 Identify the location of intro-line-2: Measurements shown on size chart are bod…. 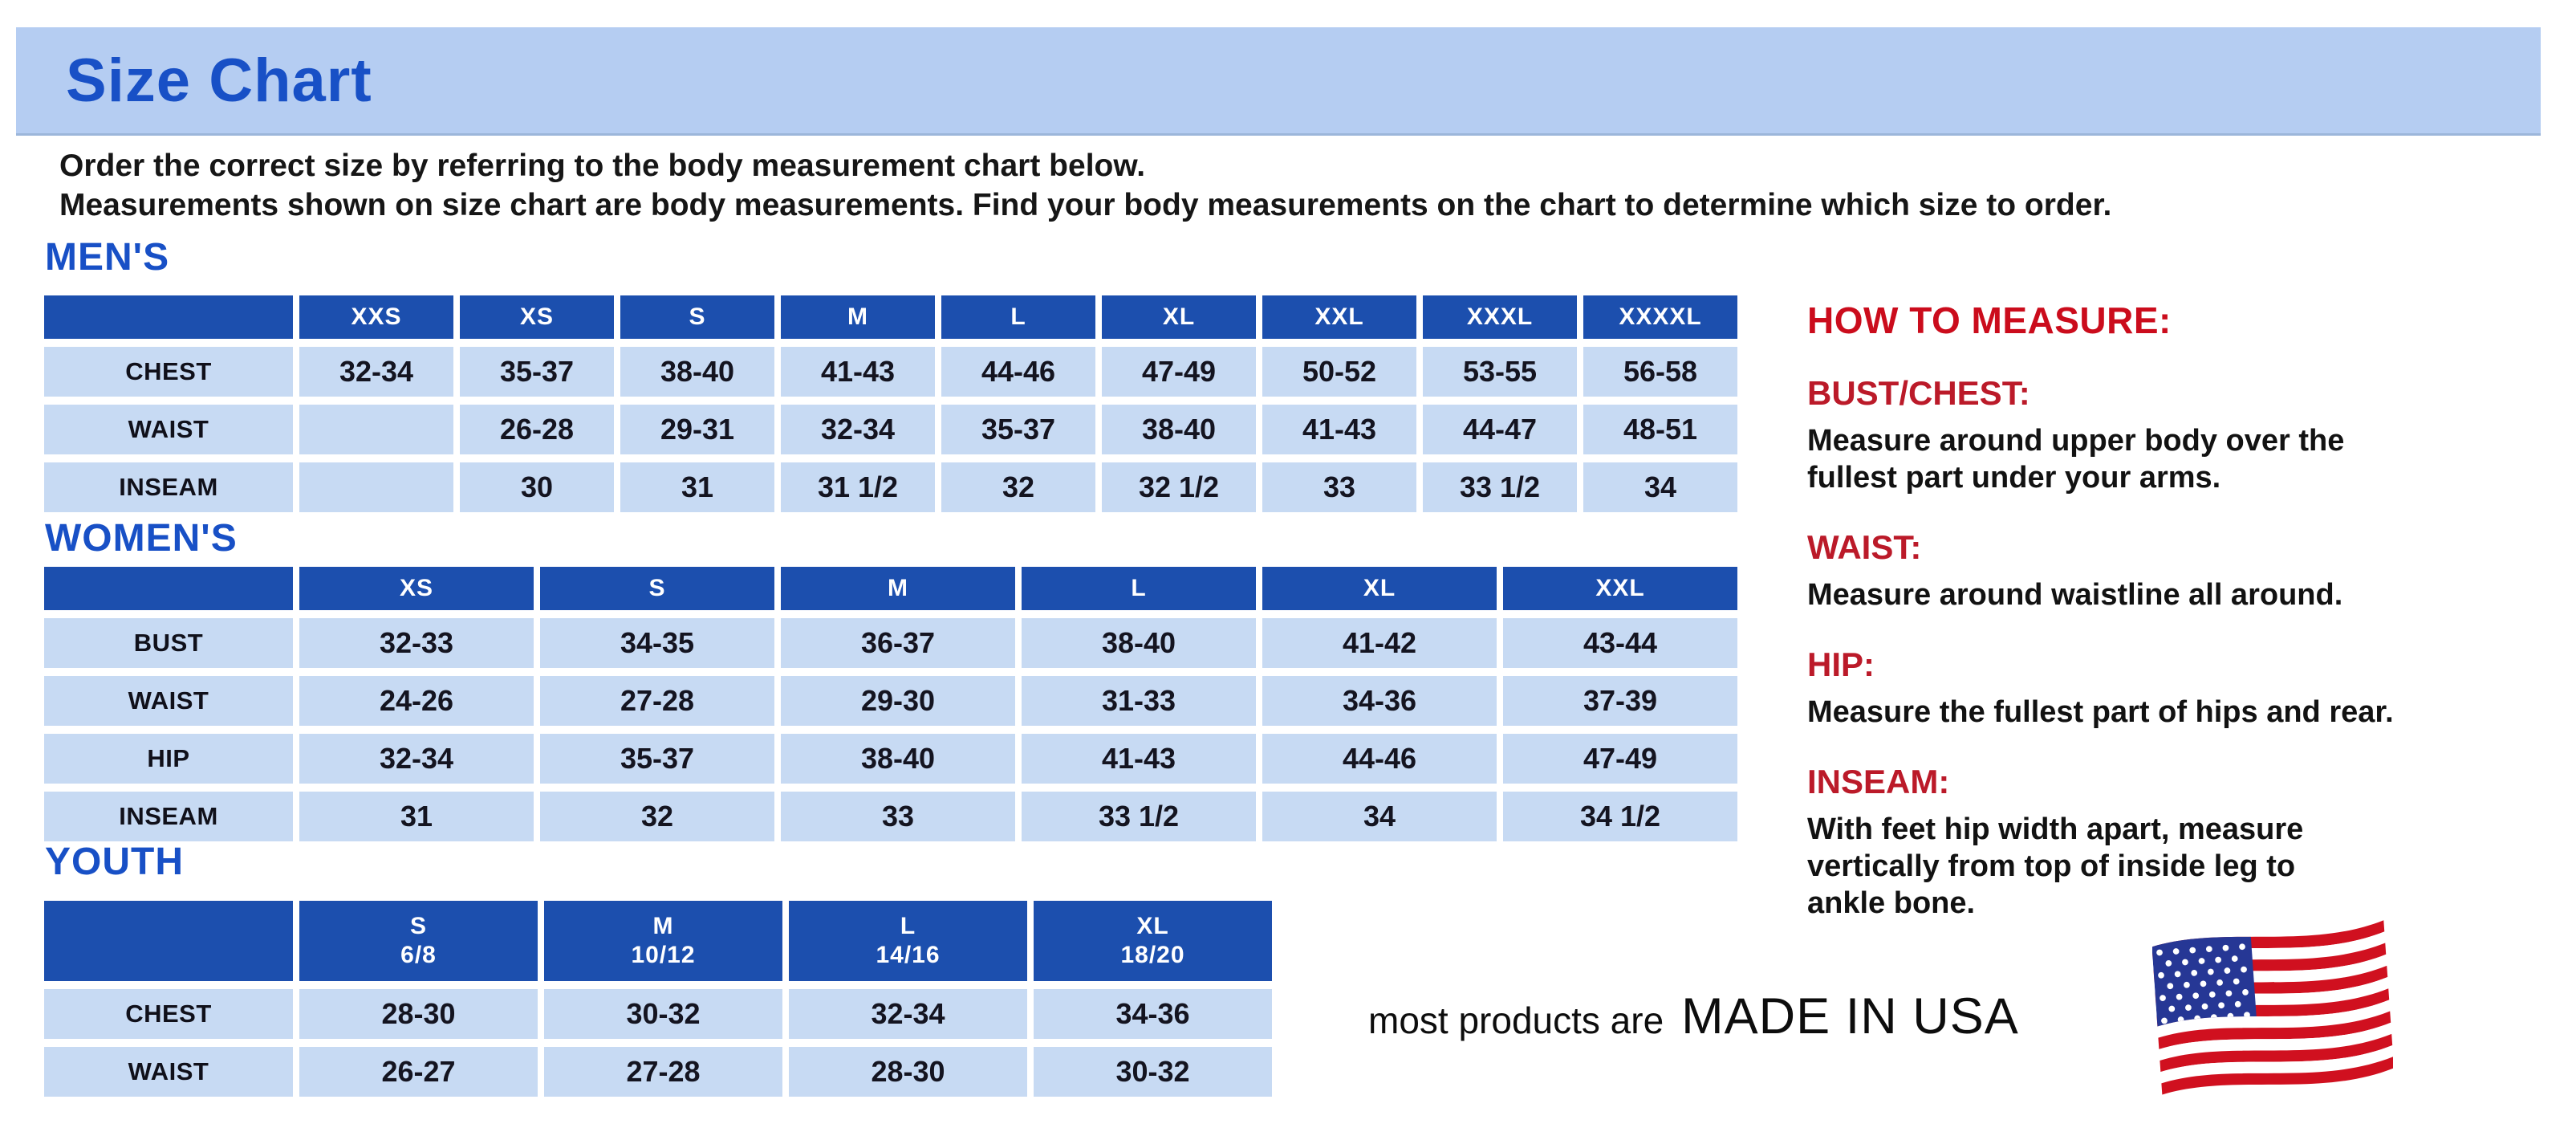
(1085, 205).